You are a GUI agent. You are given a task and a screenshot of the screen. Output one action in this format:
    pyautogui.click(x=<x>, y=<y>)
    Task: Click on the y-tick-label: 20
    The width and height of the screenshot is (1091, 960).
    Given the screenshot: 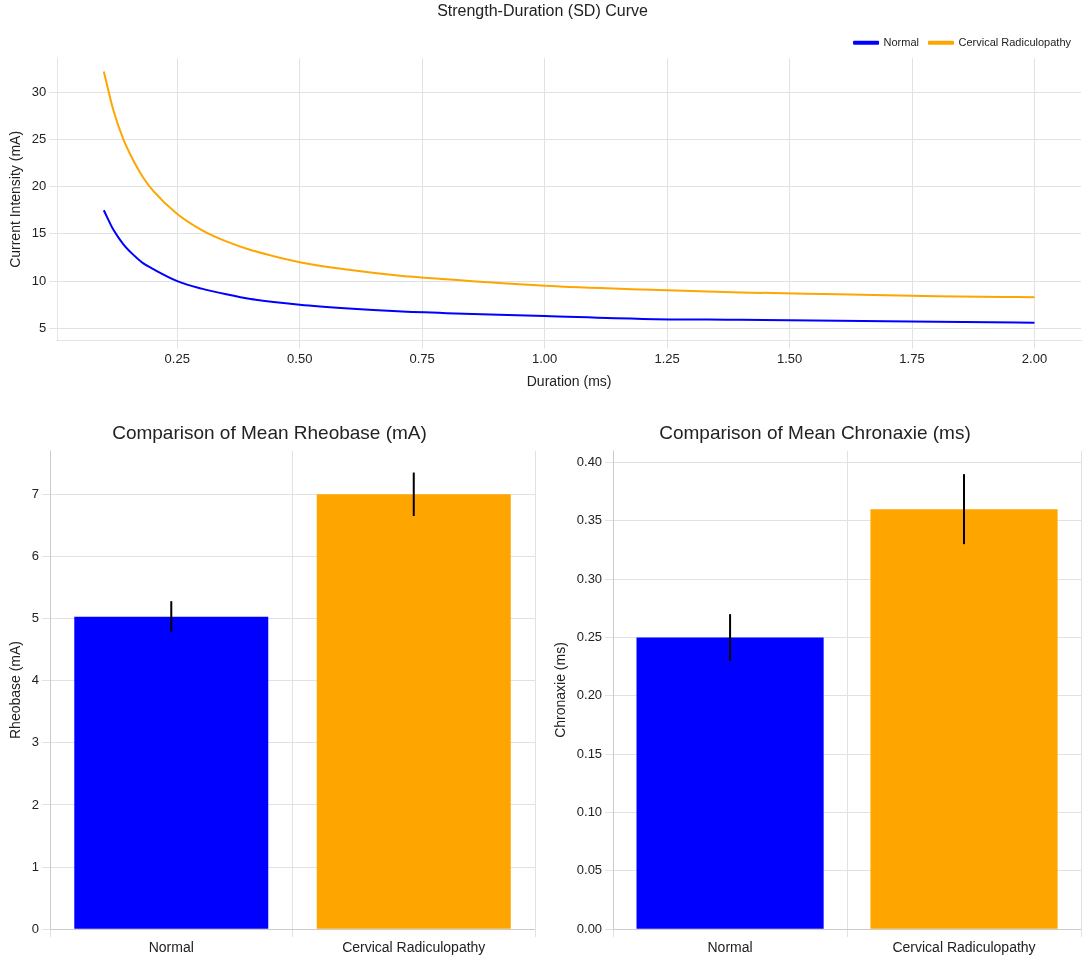 What is the action you would take?
    pyautogui.click(x=39, y=186)
    